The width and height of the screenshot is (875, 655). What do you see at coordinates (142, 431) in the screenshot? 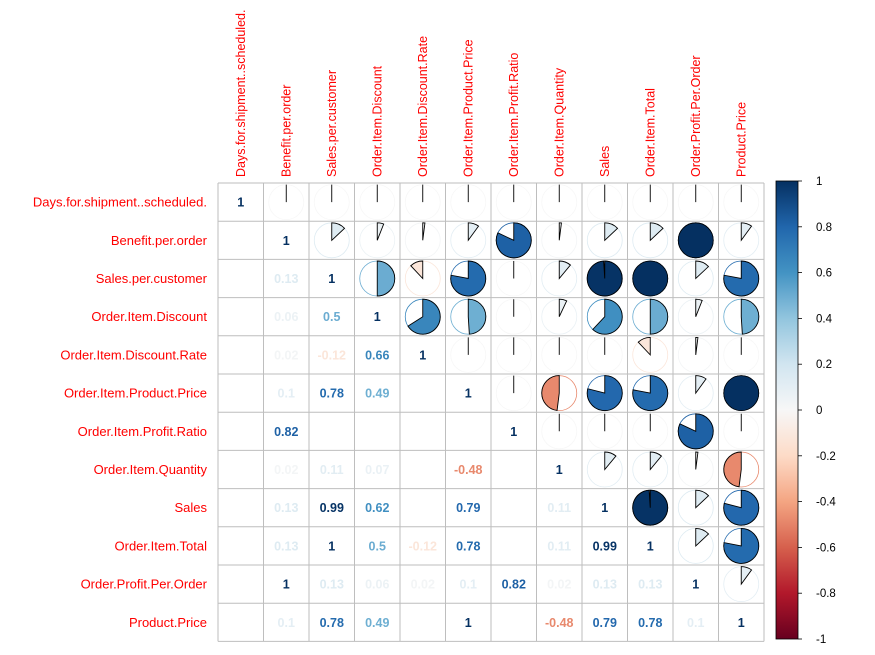
I see `row-label: Order.Item.Profit.Ratio` at bounding box center [142, 431].